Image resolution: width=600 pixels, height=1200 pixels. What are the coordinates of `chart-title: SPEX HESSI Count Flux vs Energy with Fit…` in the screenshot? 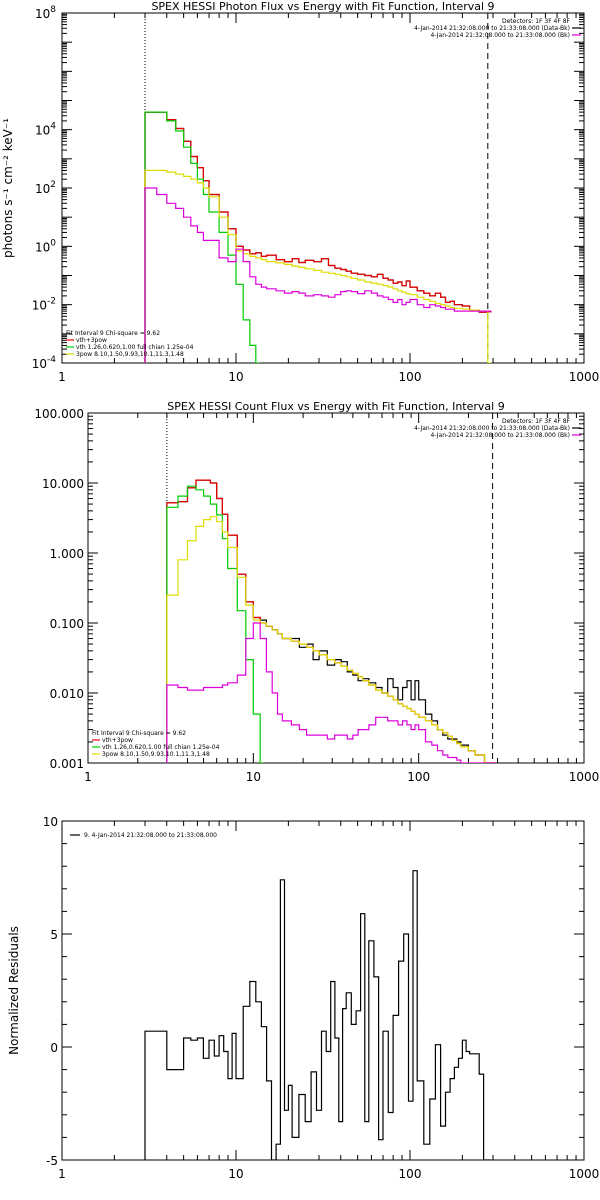 It's located at (335, 406).